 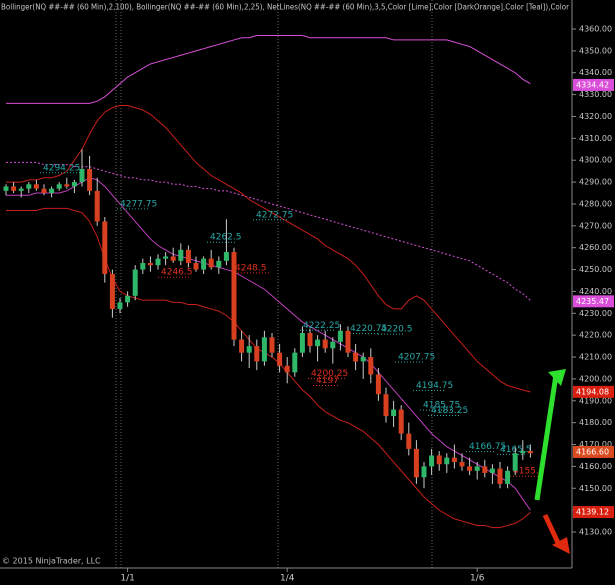 I want to click on y-tick-label: 4150.00, so click(x=595, y=488).